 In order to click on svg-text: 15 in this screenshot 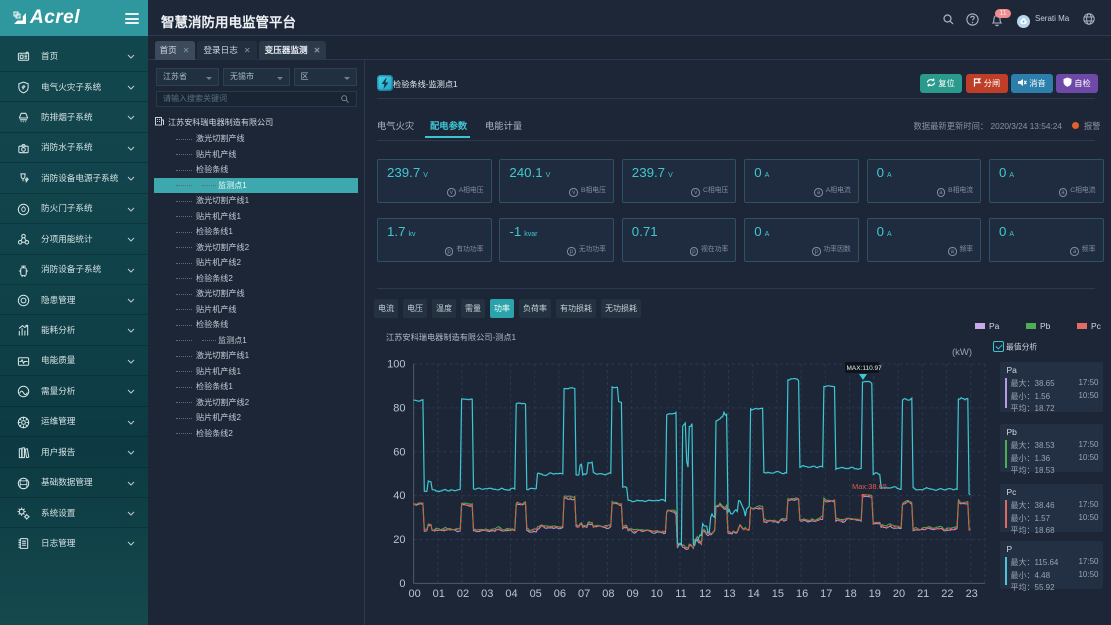, I will do `click(778, 594)`.